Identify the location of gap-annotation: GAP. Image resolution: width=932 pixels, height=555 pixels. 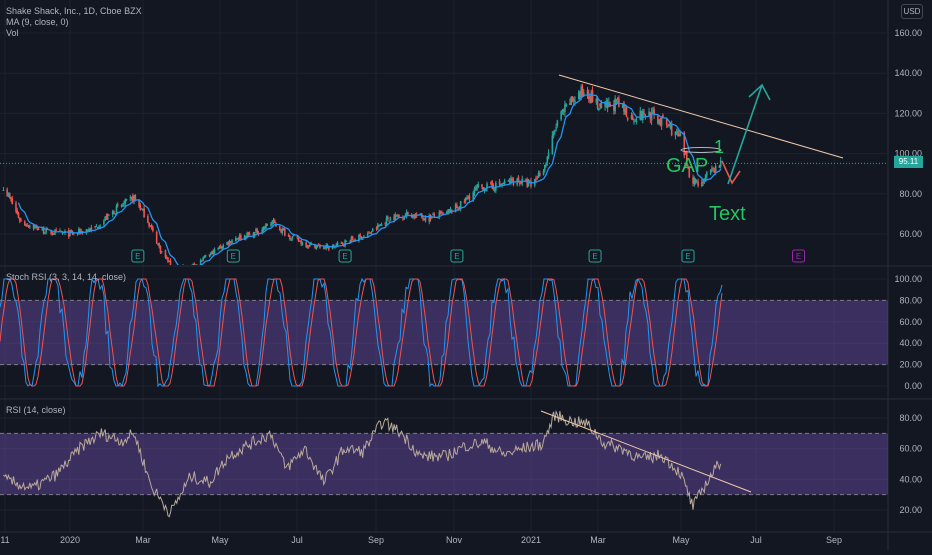
(687, 166).